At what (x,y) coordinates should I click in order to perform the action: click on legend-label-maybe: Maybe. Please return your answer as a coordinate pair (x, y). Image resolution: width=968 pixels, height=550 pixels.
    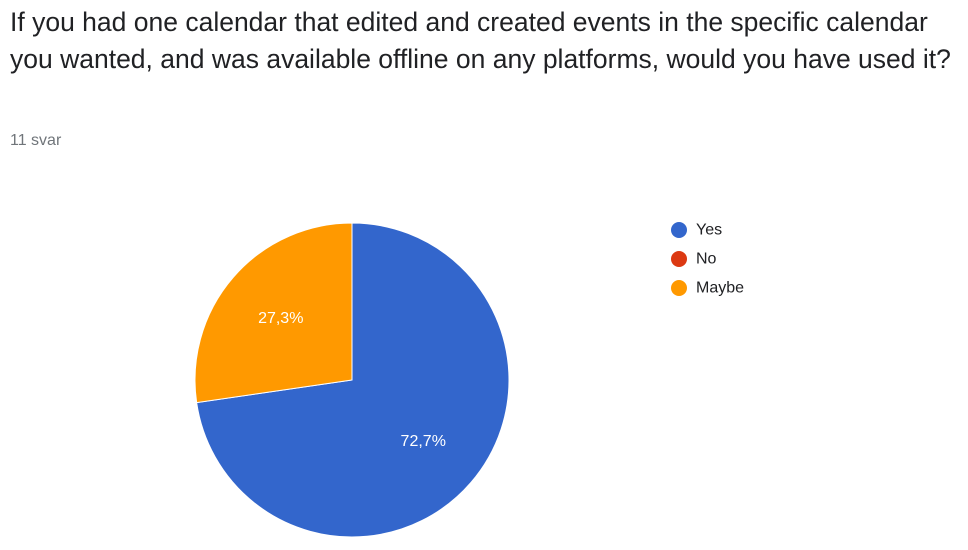
    Looking at the image, I should click on (720, 288).